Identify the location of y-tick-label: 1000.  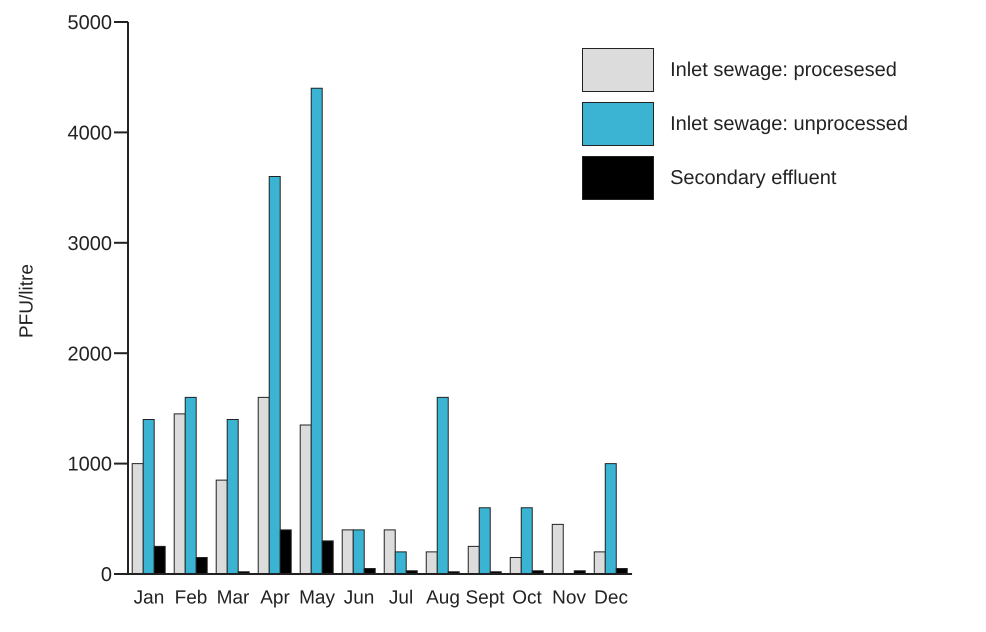
(90, 465).